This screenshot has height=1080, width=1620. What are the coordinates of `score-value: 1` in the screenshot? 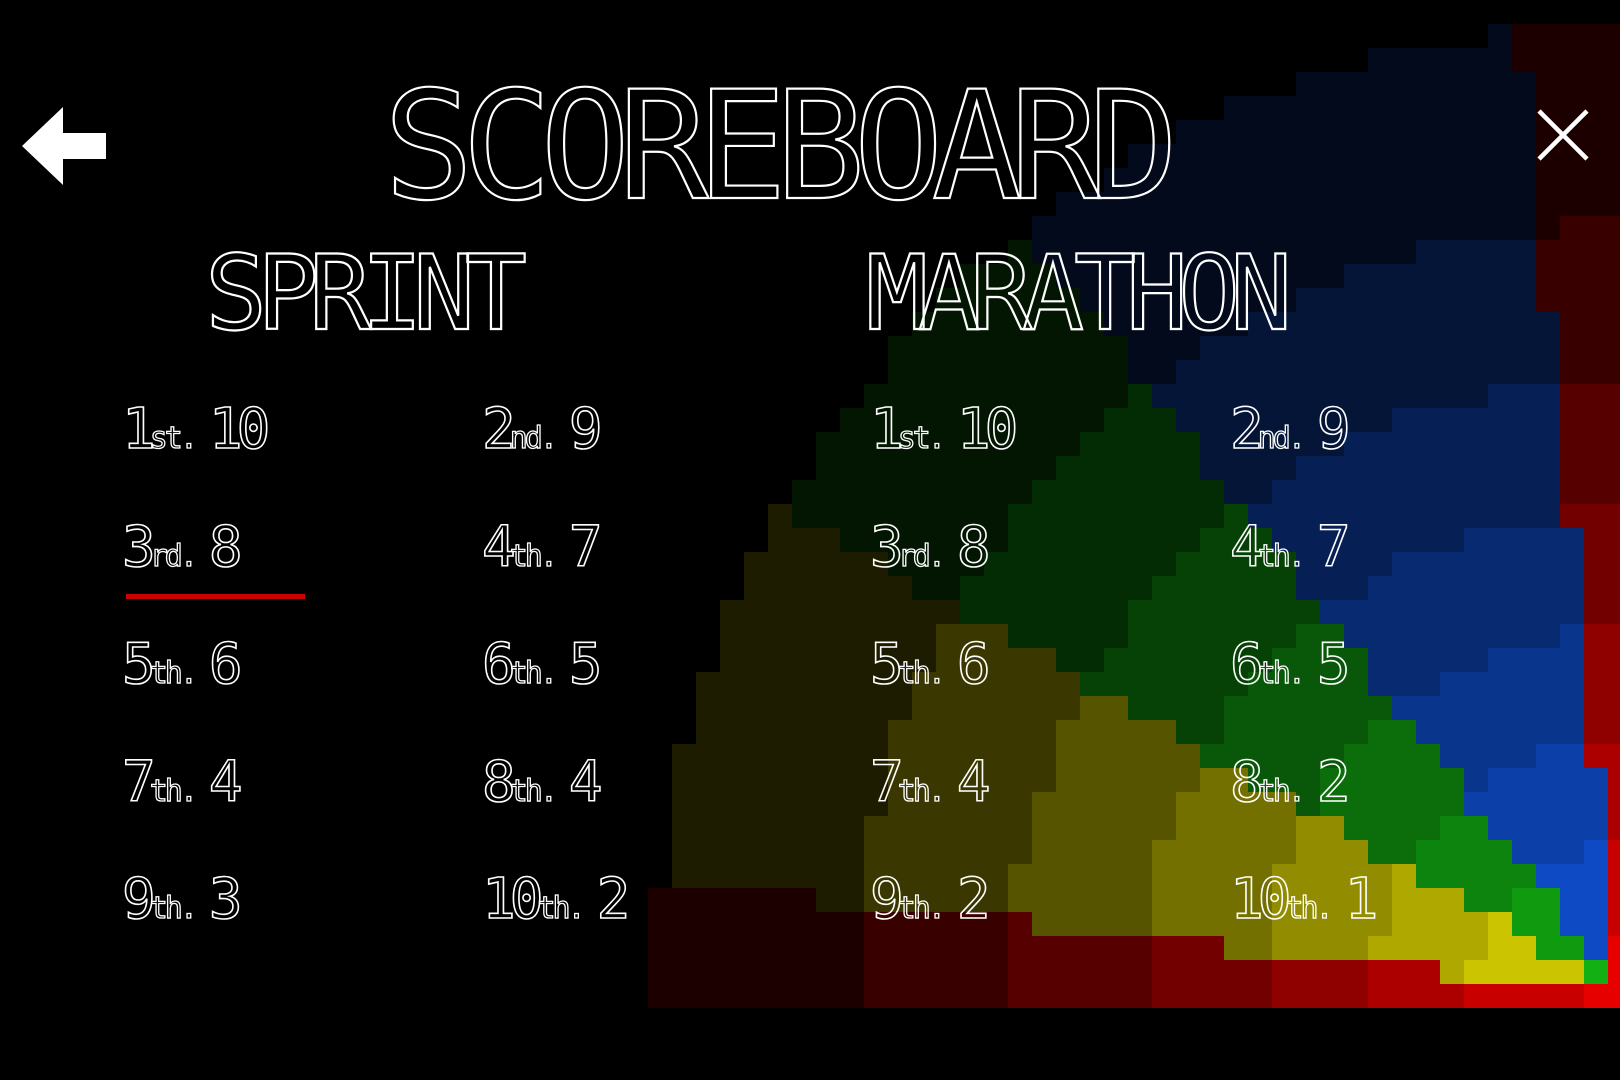 It's located at (1361, 899).